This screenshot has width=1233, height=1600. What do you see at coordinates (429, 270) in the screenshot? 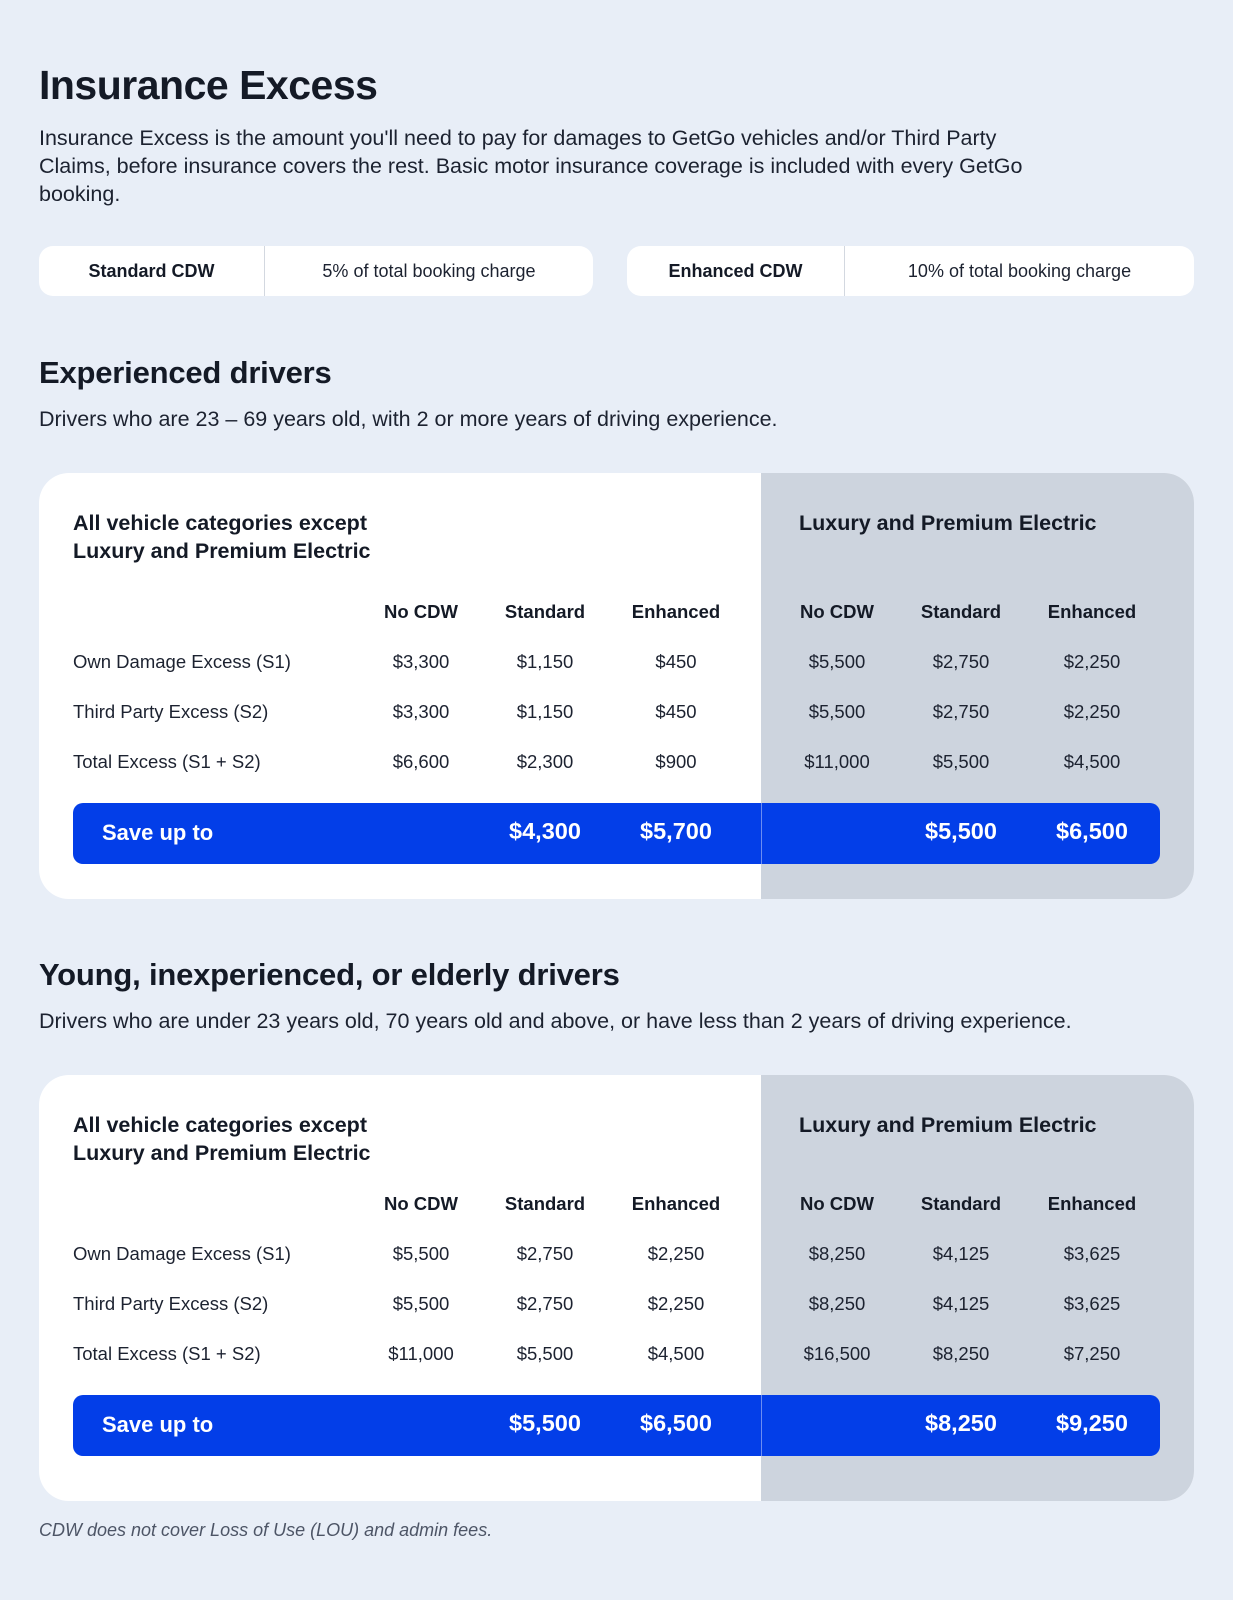
I see `standard-cdw-value: 5% of total booking charge` at bounding box center [429, 270].